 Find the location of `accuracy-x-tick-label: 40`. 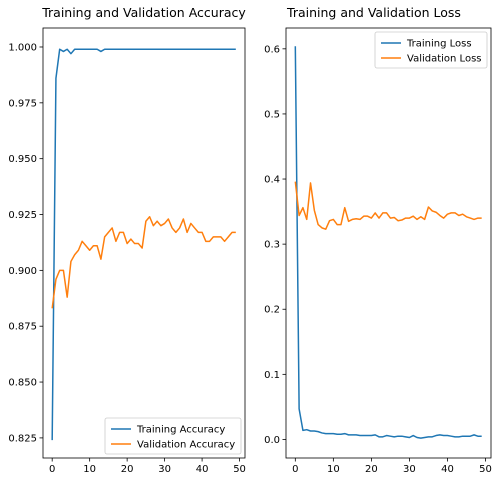

accuracy-x-tick-label: 40 is located at coordinates (202, 469).